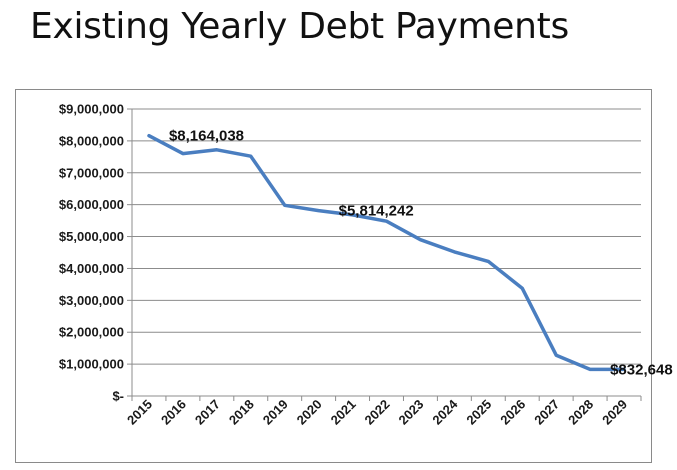 The height and width of the screenshot is (470, 677). What do you see at coordinates (478, 412) in the screenshot?
I see `x-tick-label: 2025` at bounding box center [478, 412].